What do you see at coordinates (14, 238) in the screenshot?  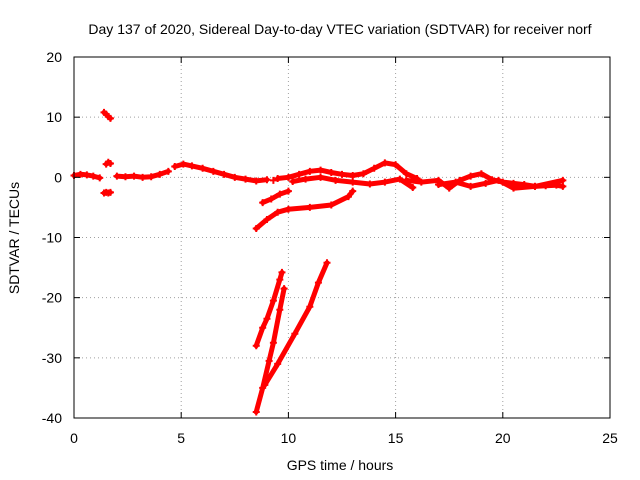 I see `y-axis-label: SDTVAR / TECUs` at bounding box center [14, 238].